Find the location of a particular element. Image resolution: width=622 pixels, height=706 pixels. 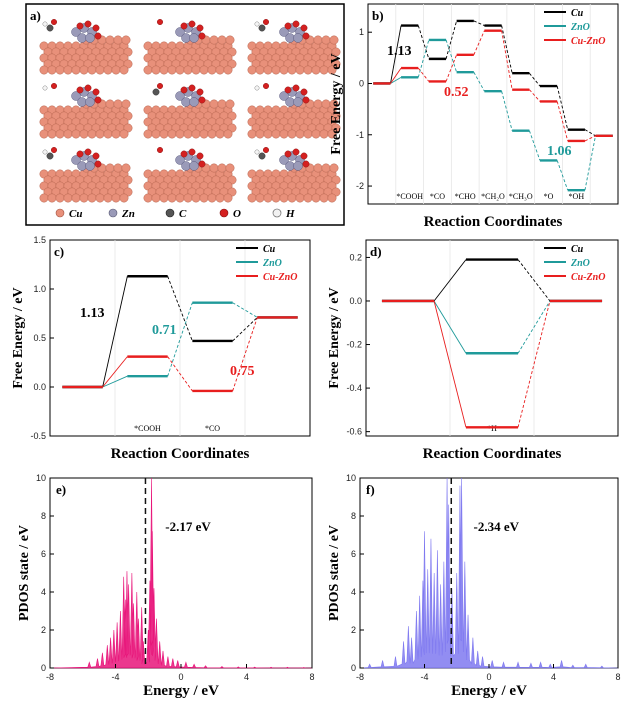

y-tick-label: 0.2 is located at coordinates (355, 257).